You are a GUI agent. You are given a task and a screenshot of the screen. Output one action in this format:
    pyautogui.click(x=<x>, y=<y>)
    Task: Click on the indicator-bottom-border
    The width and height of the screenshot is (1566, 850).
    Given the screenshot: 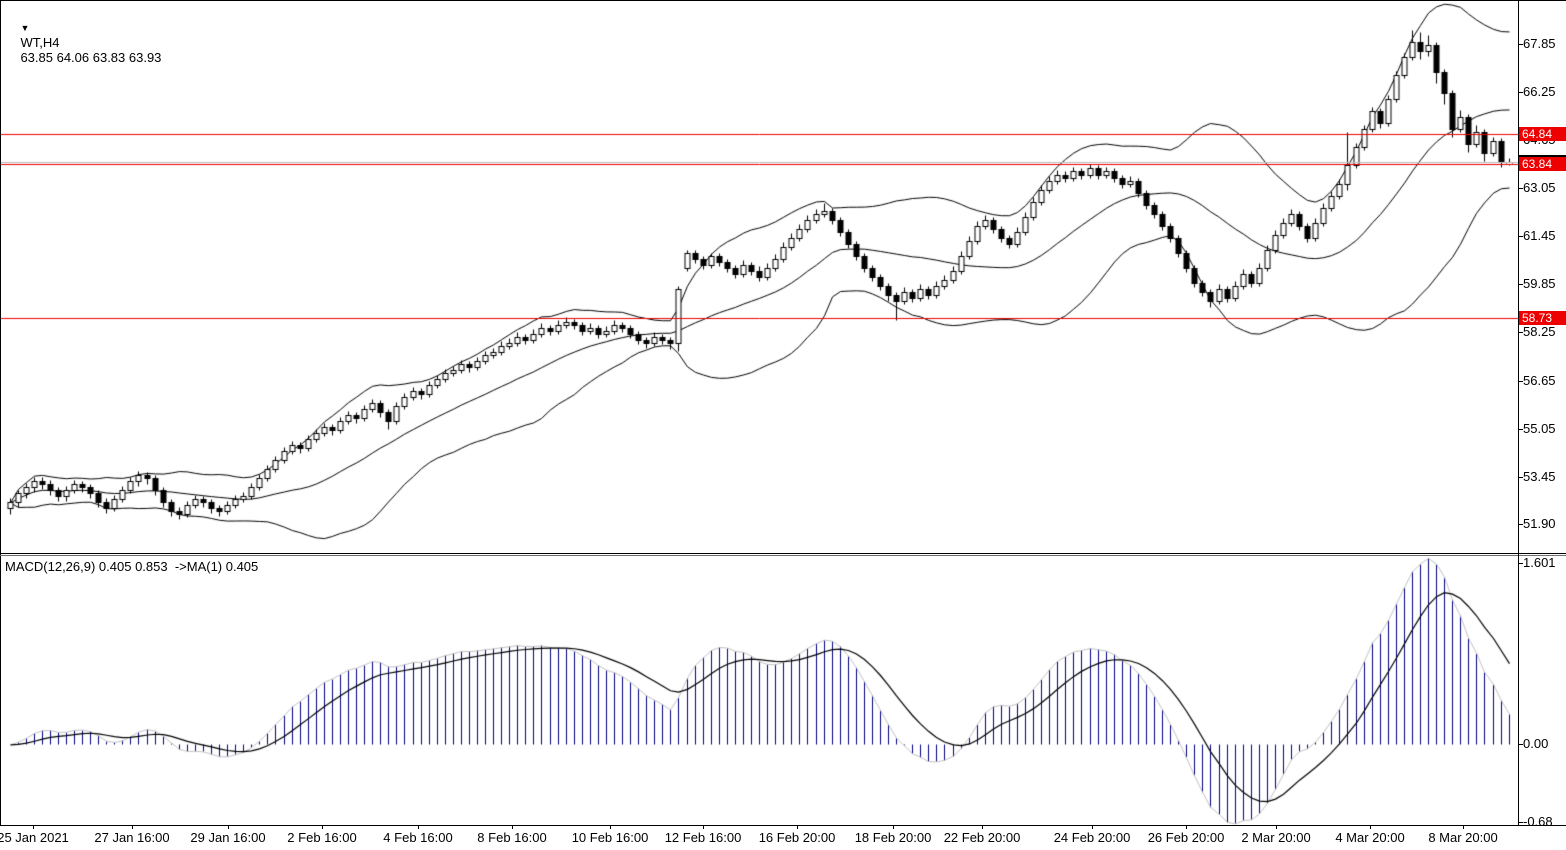 What is the action you would take?
    pyautogui.click(x=783, y=825)
    